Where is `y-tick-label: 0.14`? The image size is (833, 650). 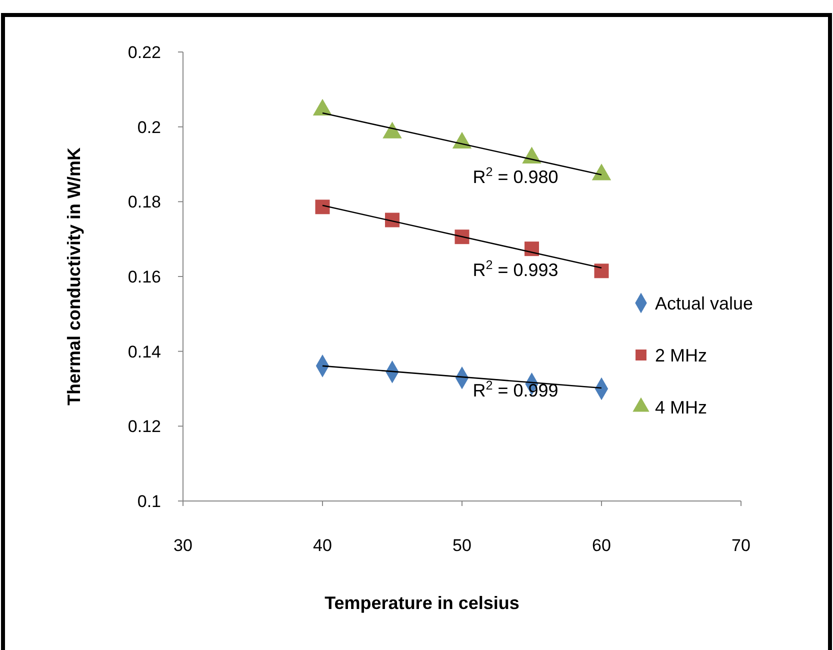
y-tick-label: 0.14 is located at coordinates (144, 352).